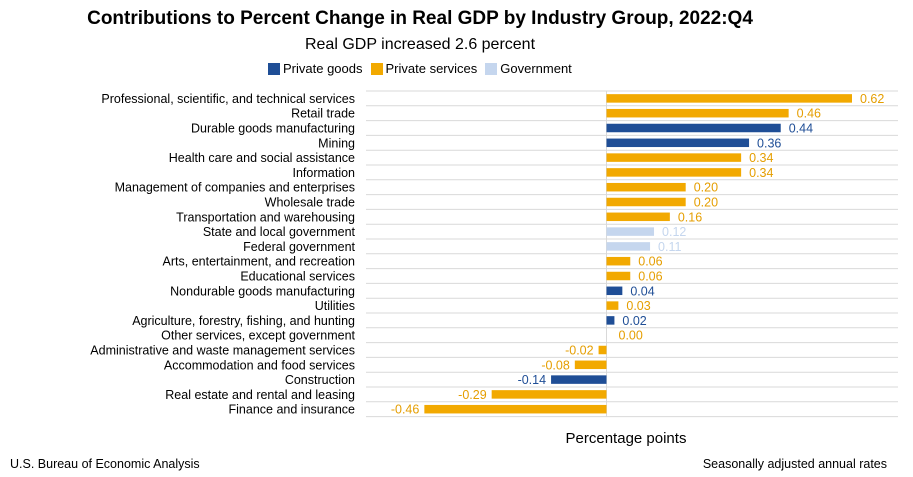 The image size is (913, 477). Describe the element at coordinates (769, 143) in the screenshot. I see `data-label: 0.36` at that location.